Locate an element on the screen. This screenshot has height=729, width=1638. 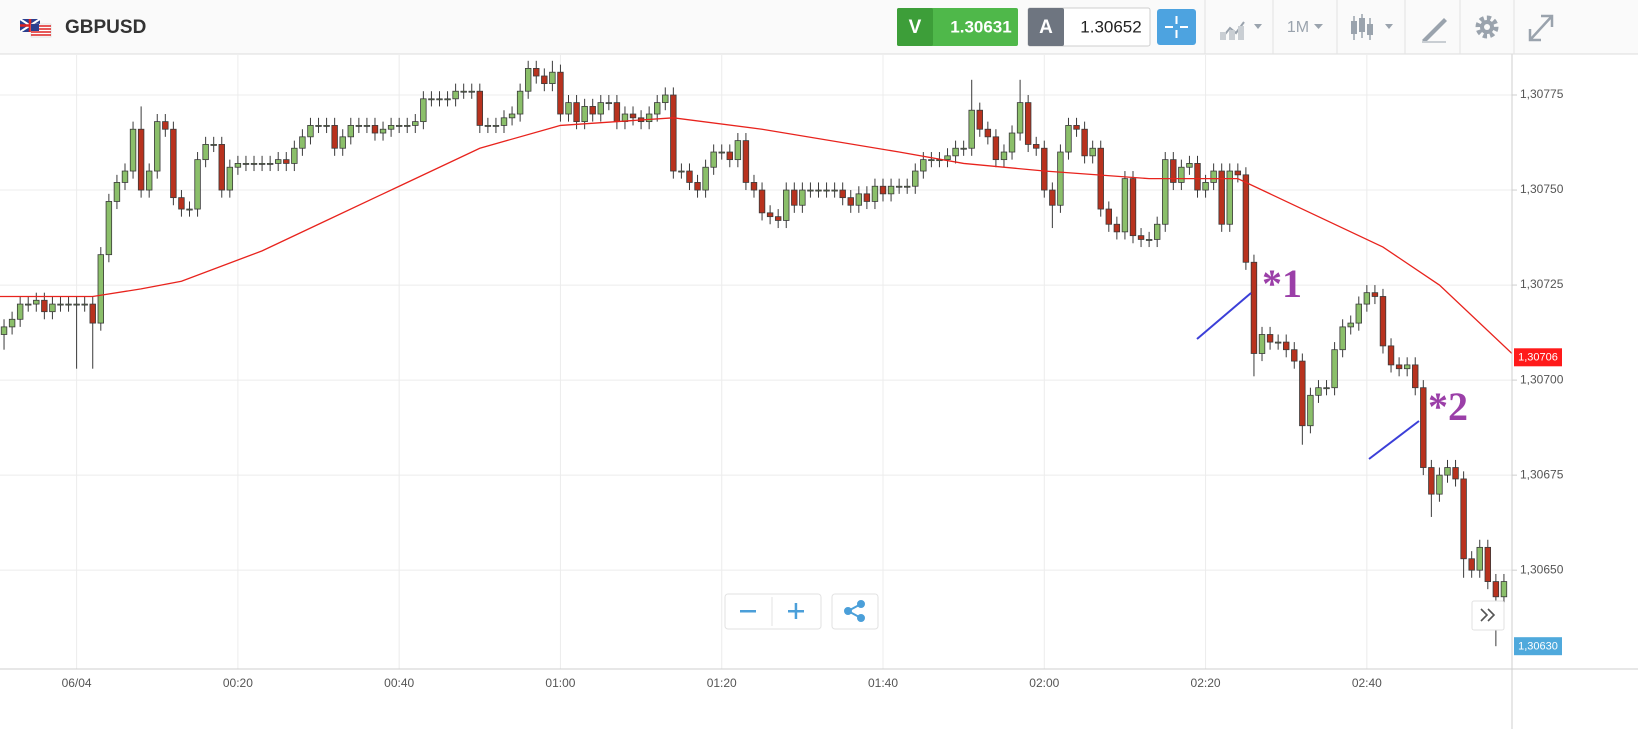
draw-button is located at coordinates (1434, 30).